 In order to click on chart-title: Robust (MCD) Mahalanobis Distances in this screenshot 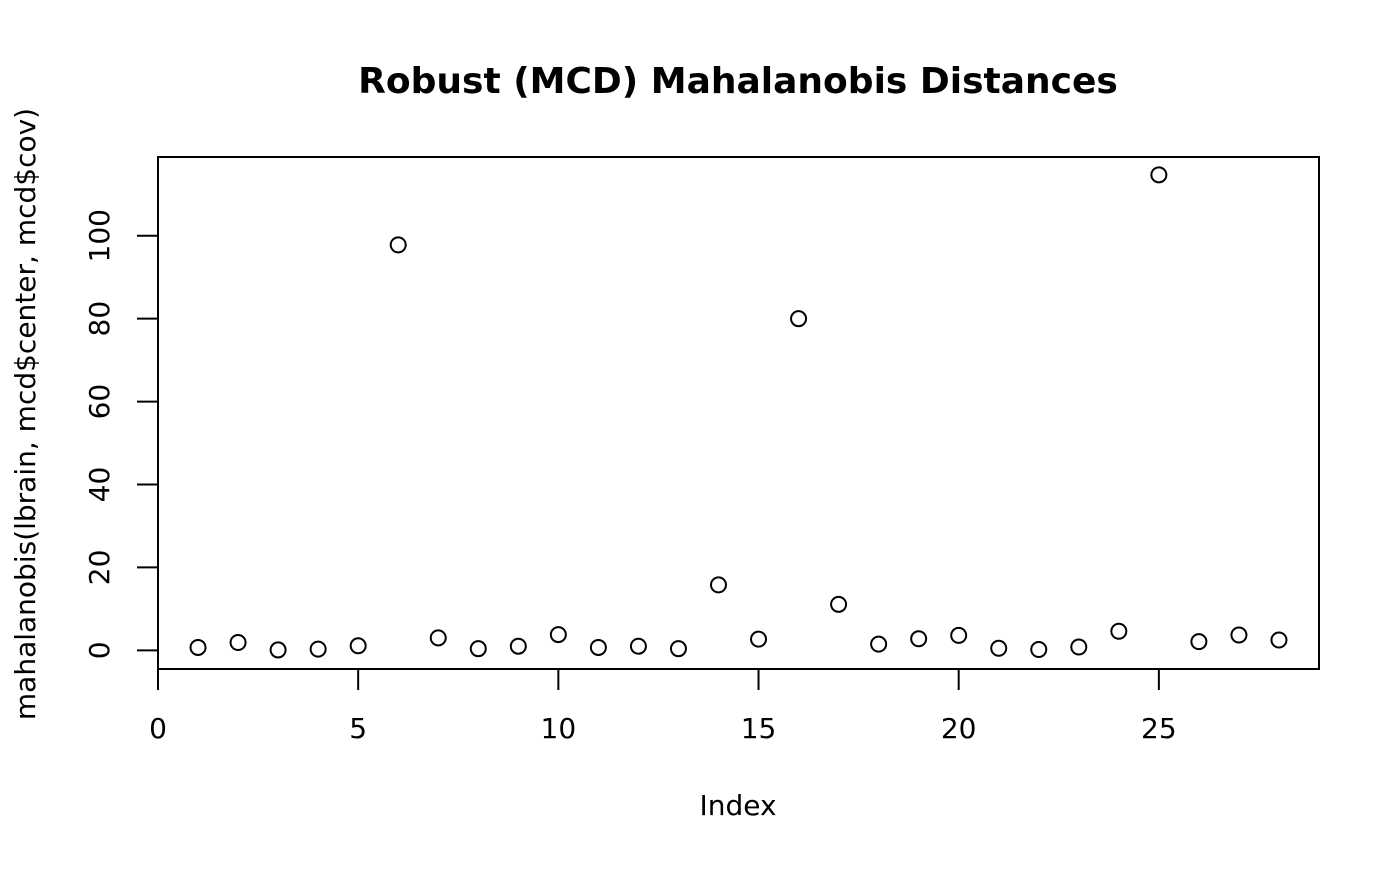, I will do `click(738, 81)`.